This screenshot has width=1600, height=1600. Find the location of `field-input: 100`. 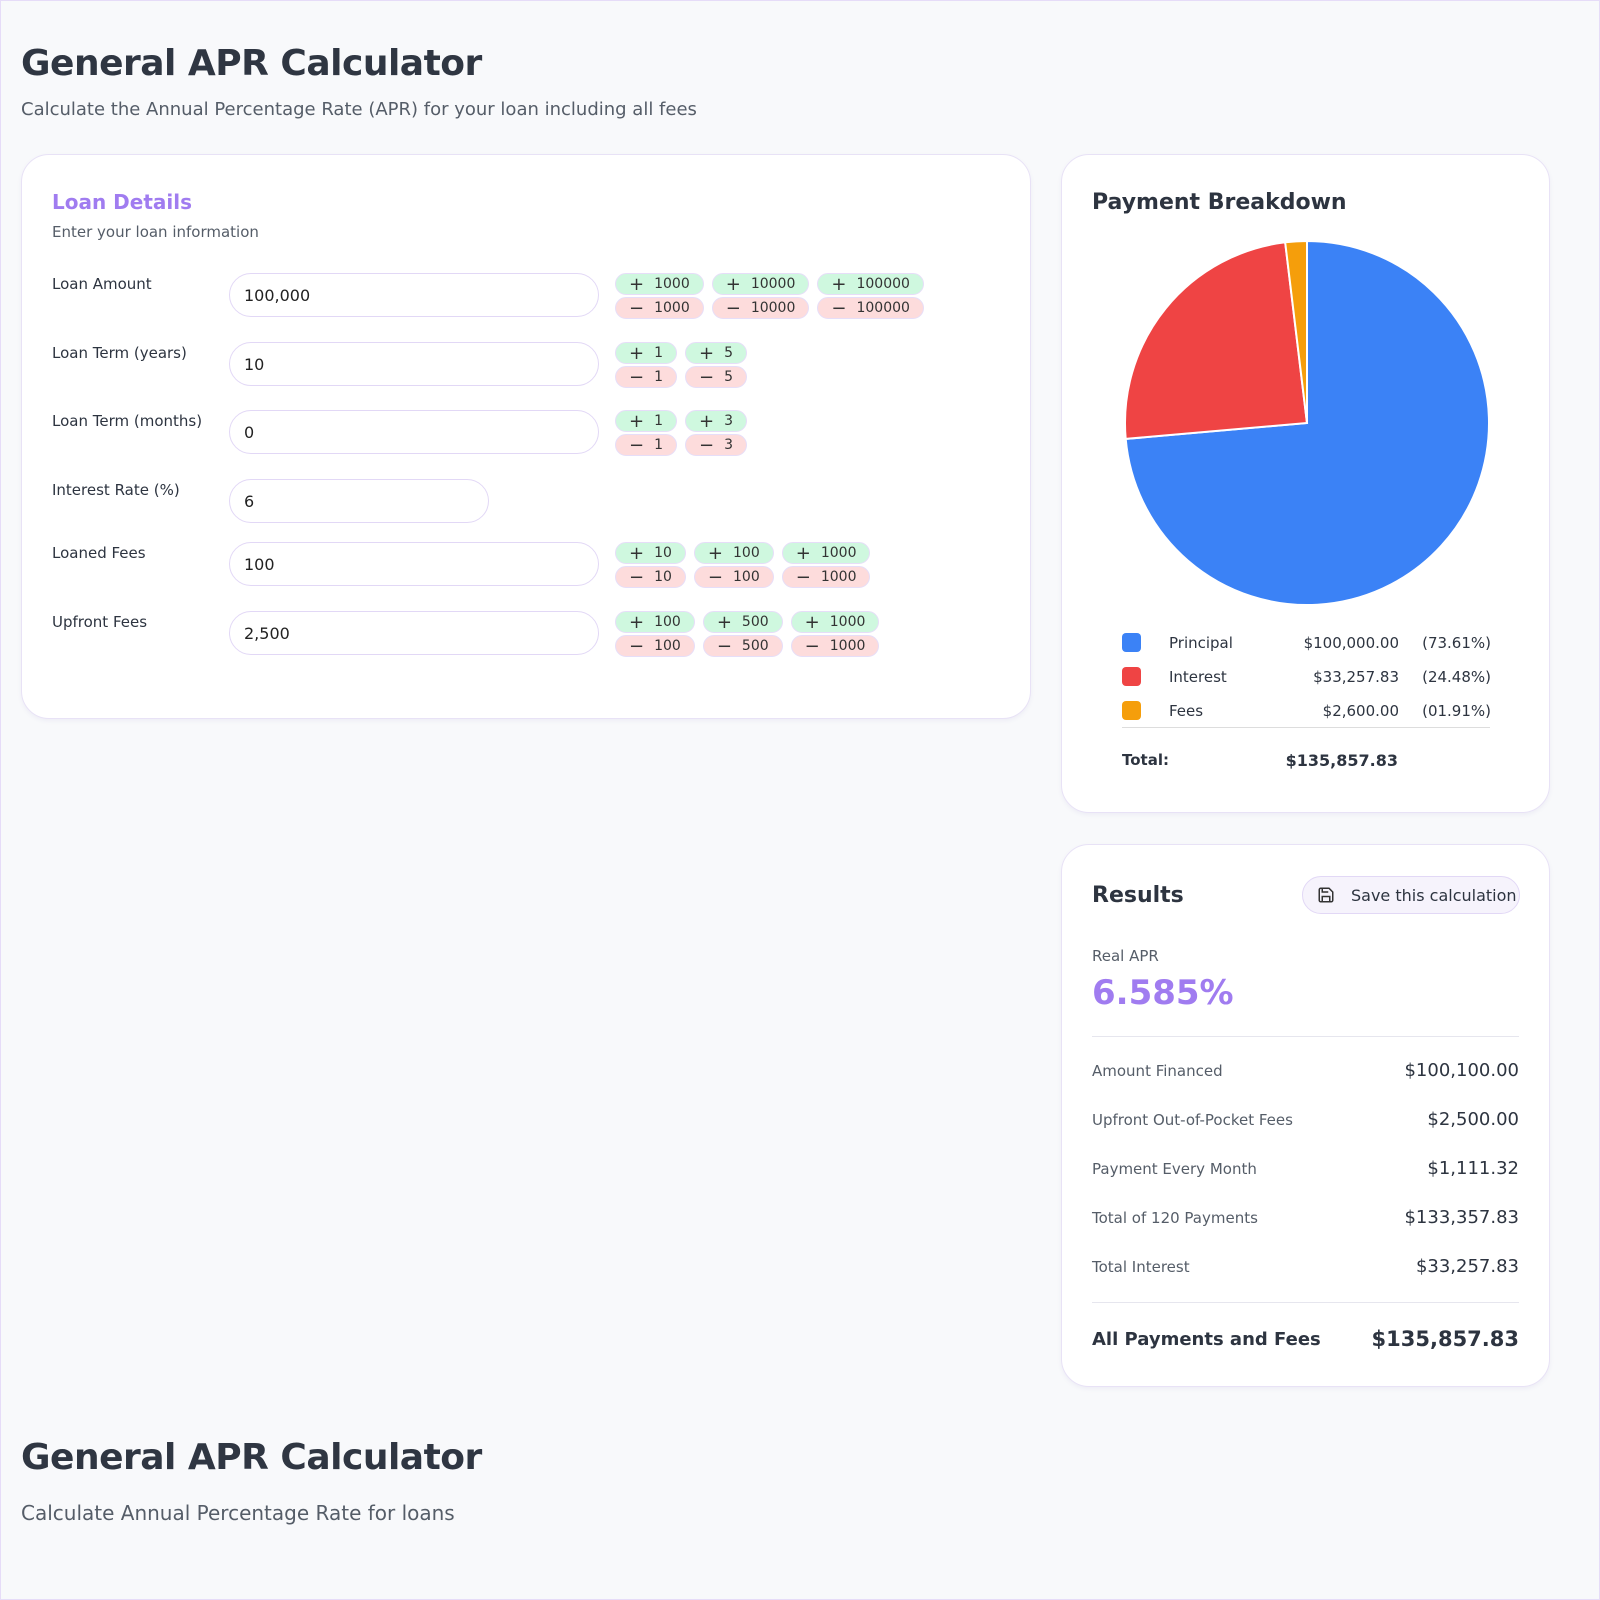

field-input: 100 is located at coordinates (414, 564).